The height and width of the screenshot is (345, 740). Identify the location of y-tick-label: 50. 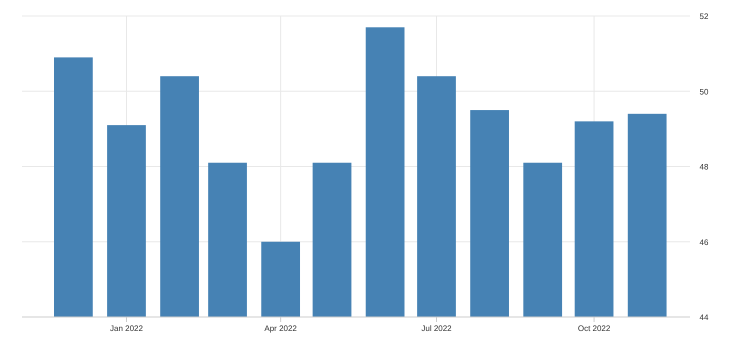
(704, 91).